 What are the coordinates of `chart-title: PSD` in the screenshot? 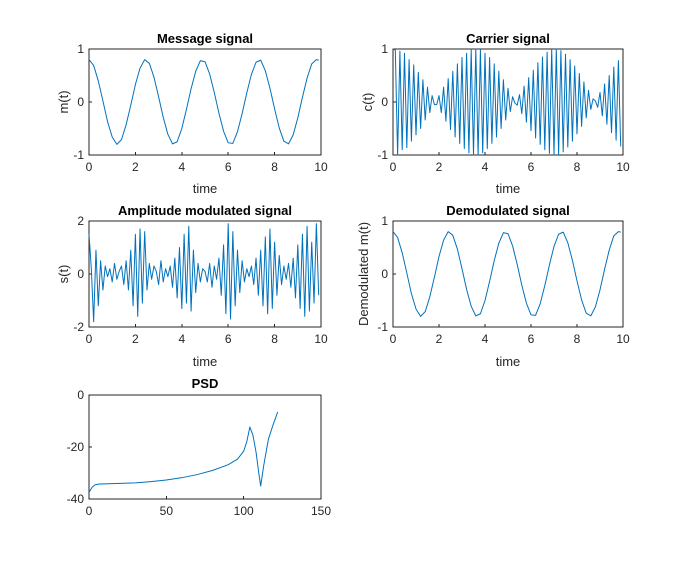 It's located at (205, 383).